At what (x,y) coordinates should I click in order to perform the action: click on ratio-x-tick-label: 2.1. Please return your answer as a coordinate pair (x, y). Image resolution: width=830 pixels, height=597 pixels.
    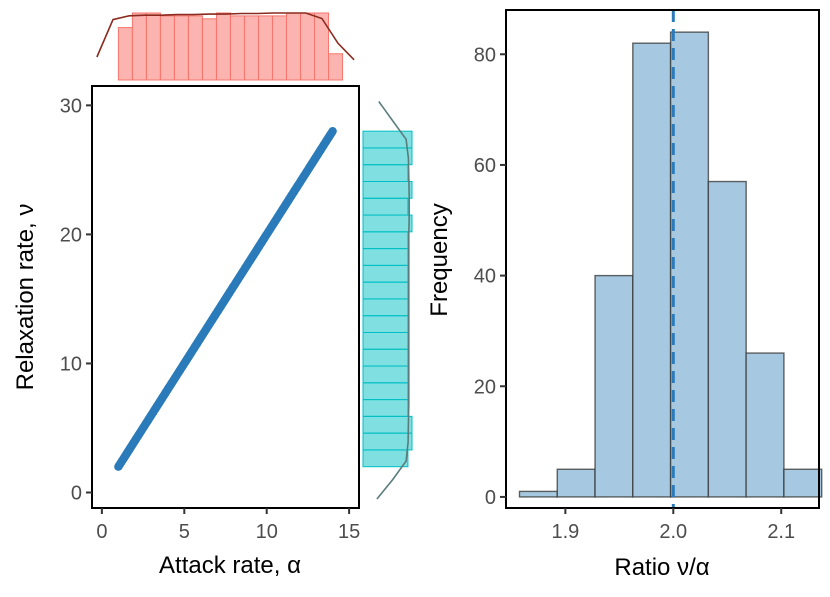
    Looking at the image, I should click on (781, 532).